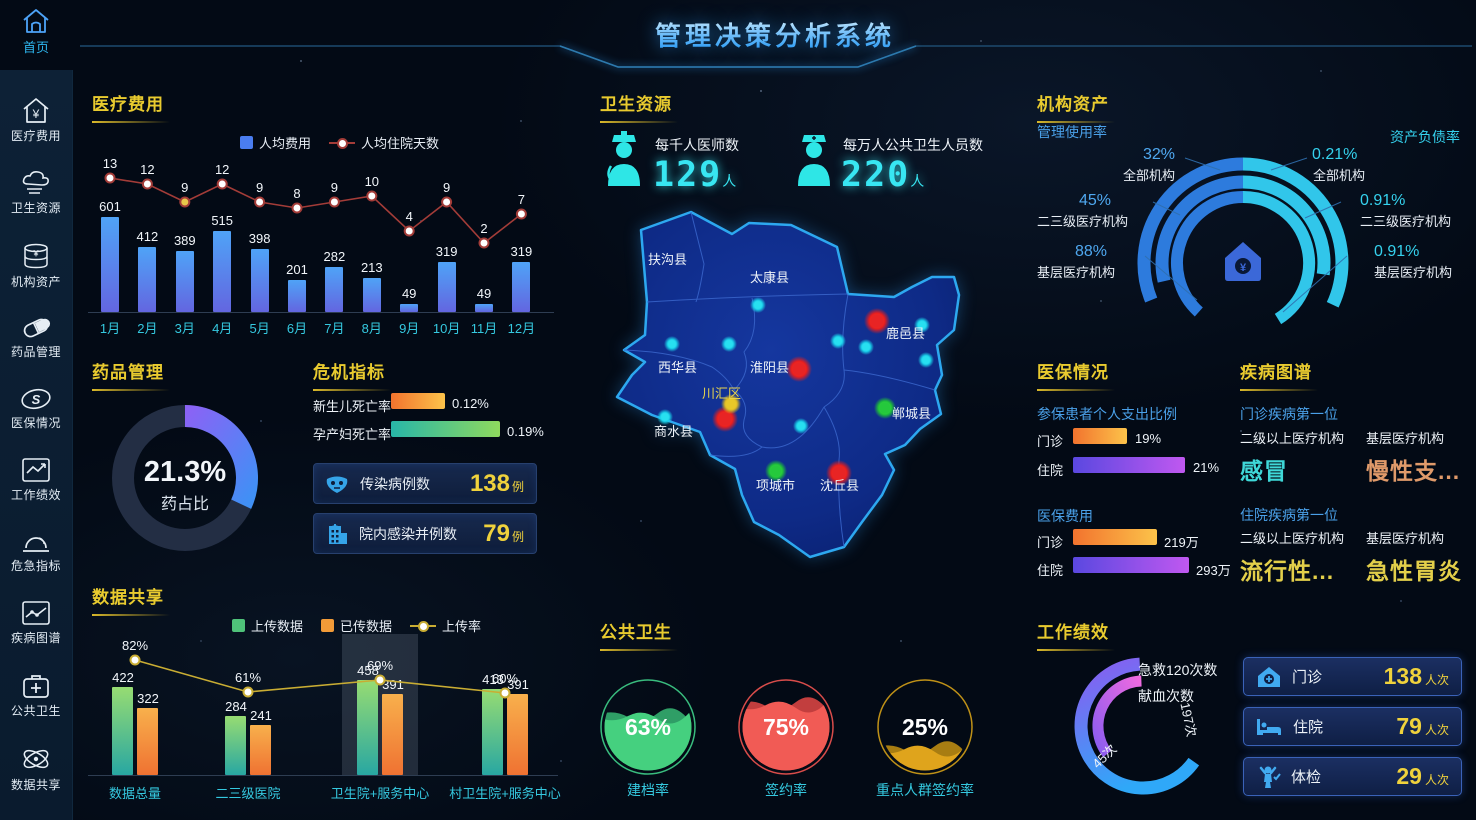  Describe the element at coordinates (275, 142) in the screenshot. I see `legend-item-cost: 人均费用` at that location.